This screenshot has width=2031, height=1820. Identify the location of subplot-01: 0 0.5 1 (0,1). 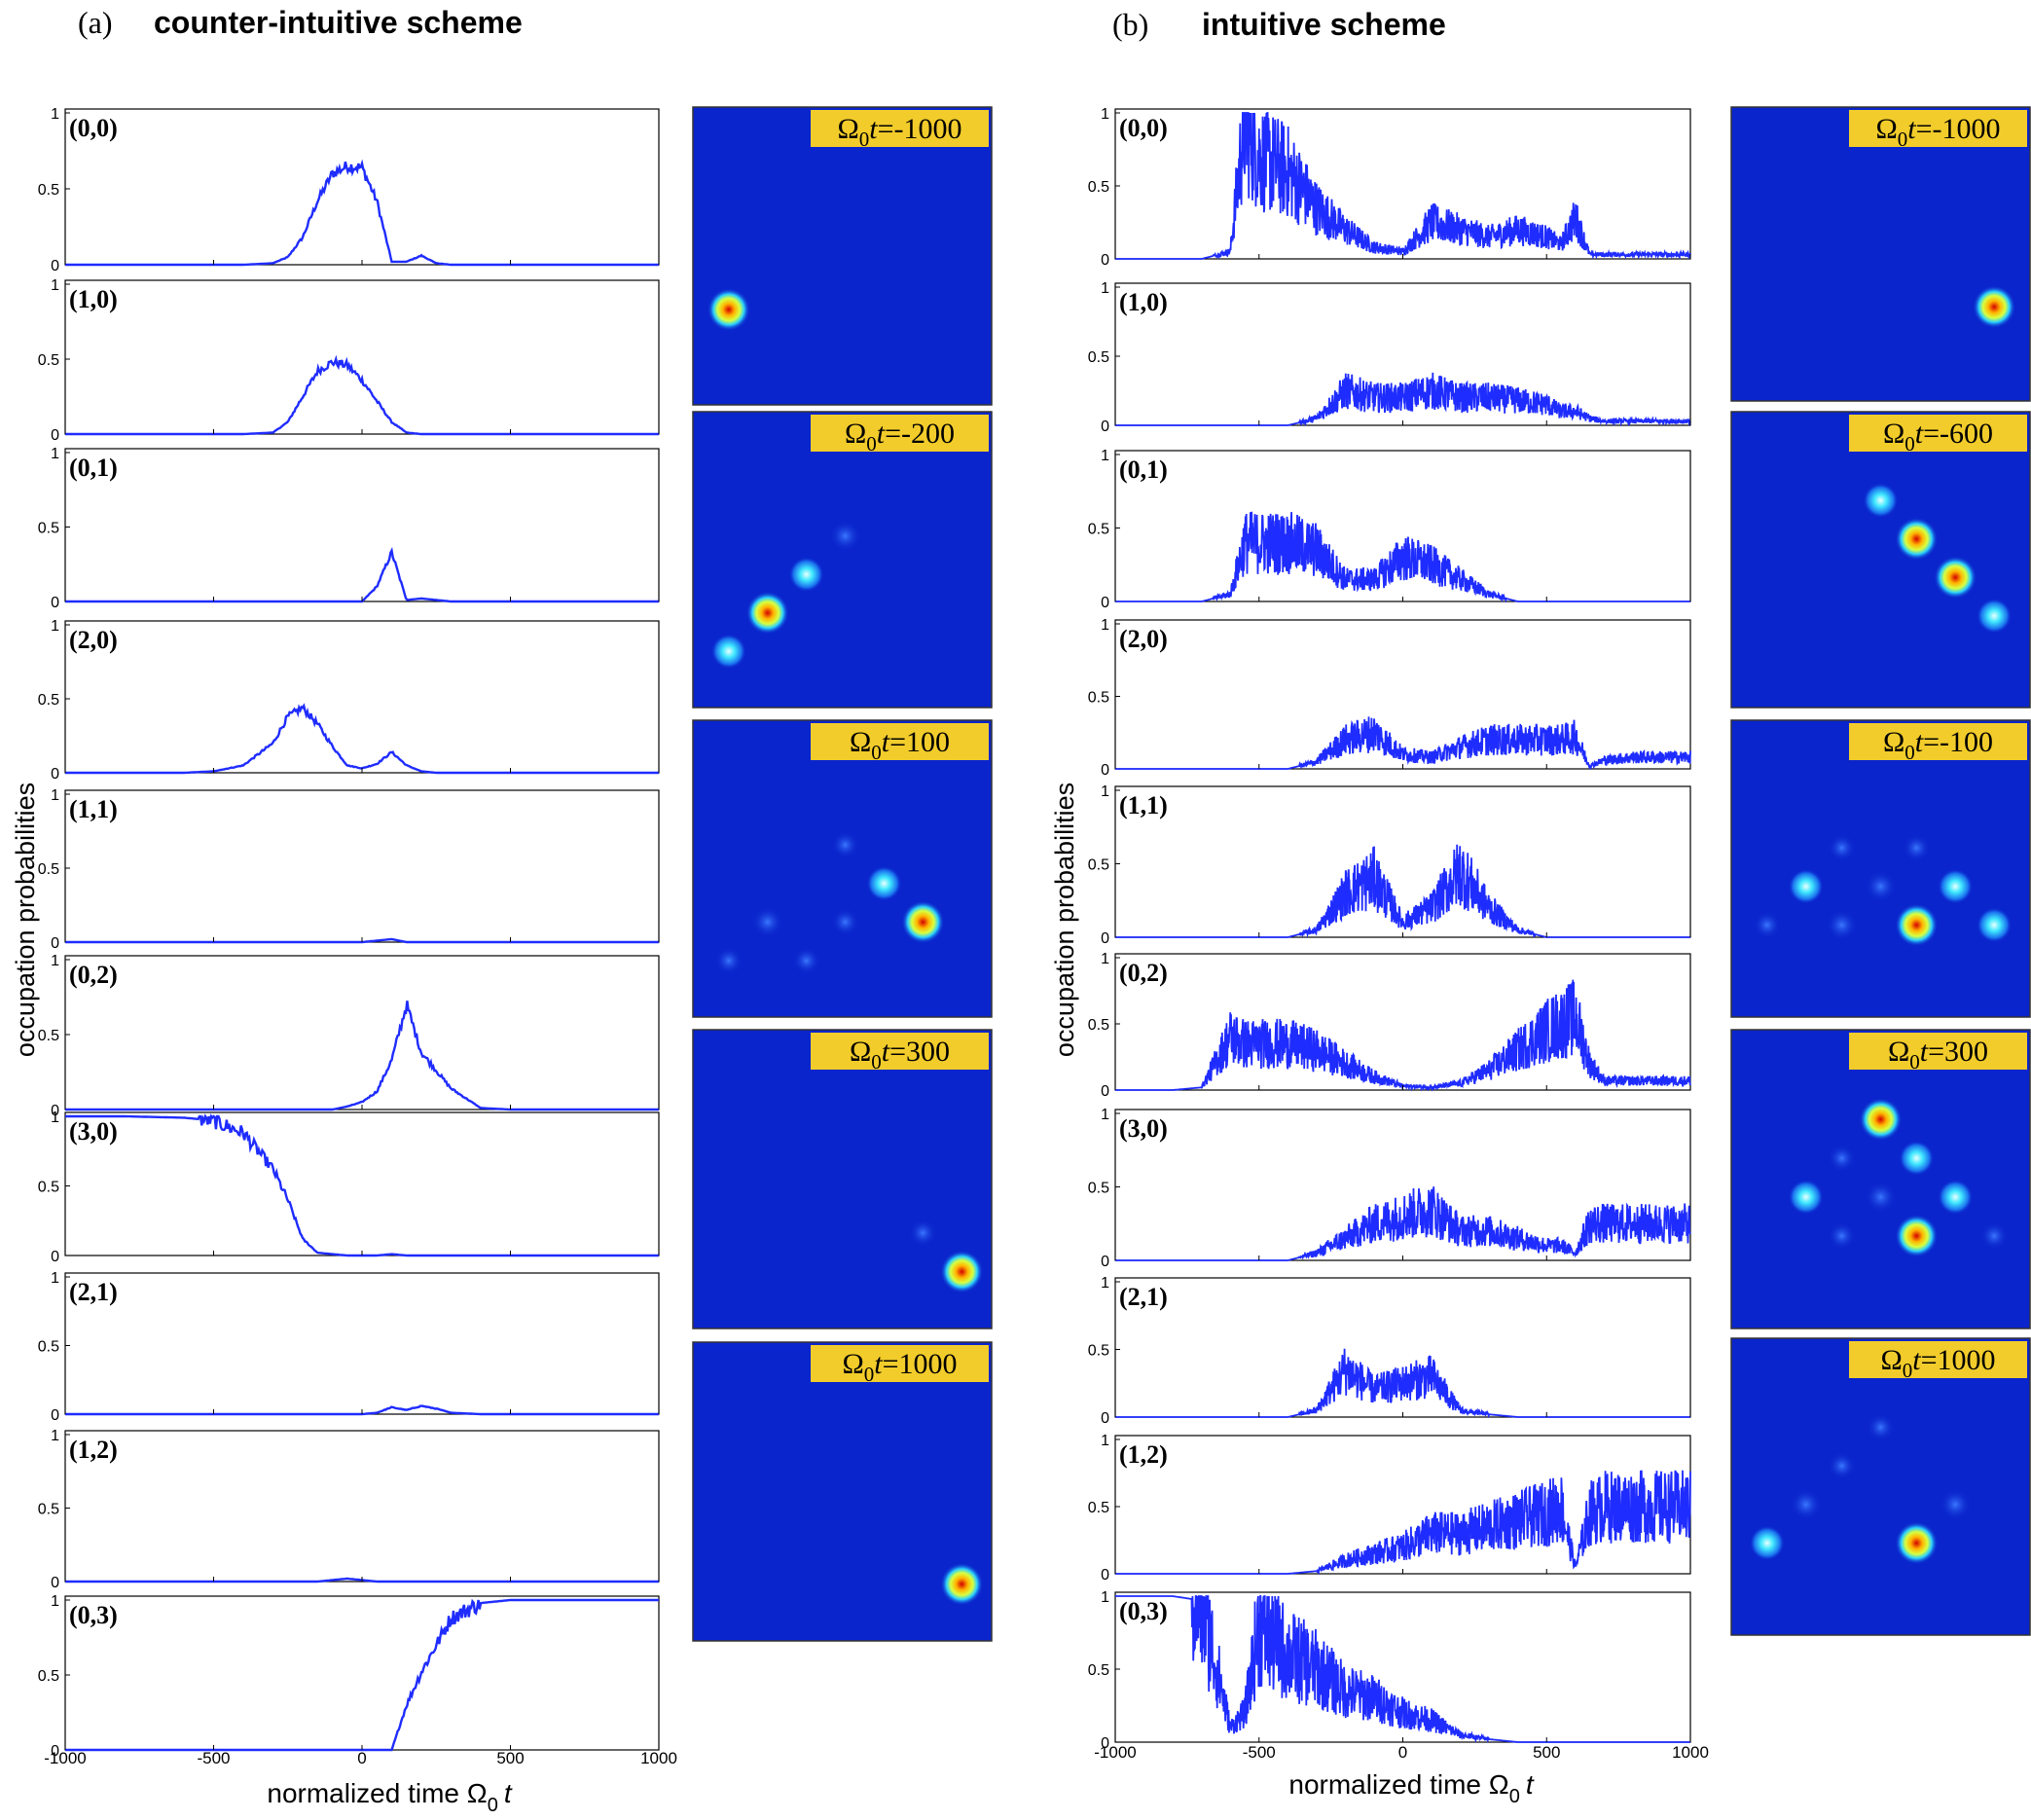
(349, 528).